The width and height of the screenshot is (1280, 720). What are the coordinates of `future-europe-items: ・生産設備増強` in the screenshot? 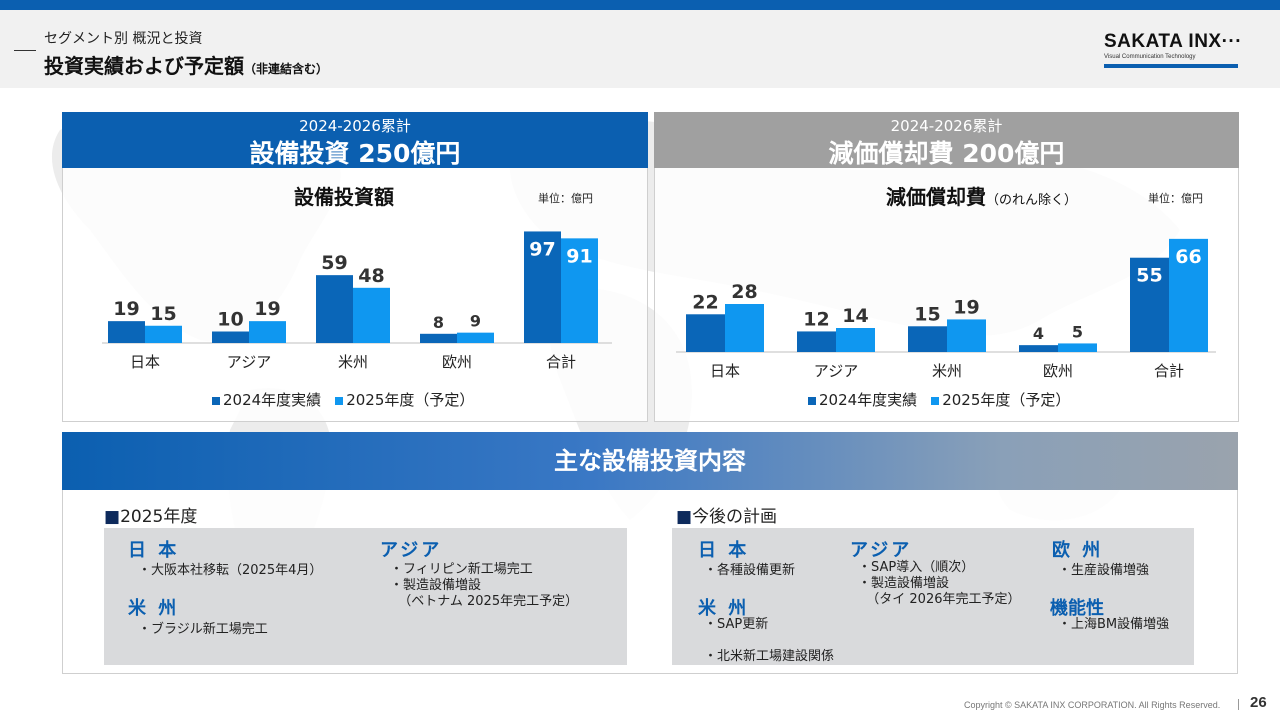 It's located at (1104, 570).